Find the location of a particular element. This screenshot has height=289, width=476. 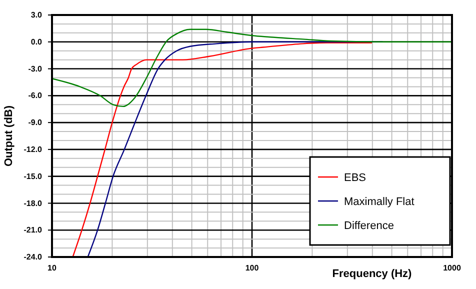

x-axis-title: Frequency (Hz) is located at coordinates (372, 274).